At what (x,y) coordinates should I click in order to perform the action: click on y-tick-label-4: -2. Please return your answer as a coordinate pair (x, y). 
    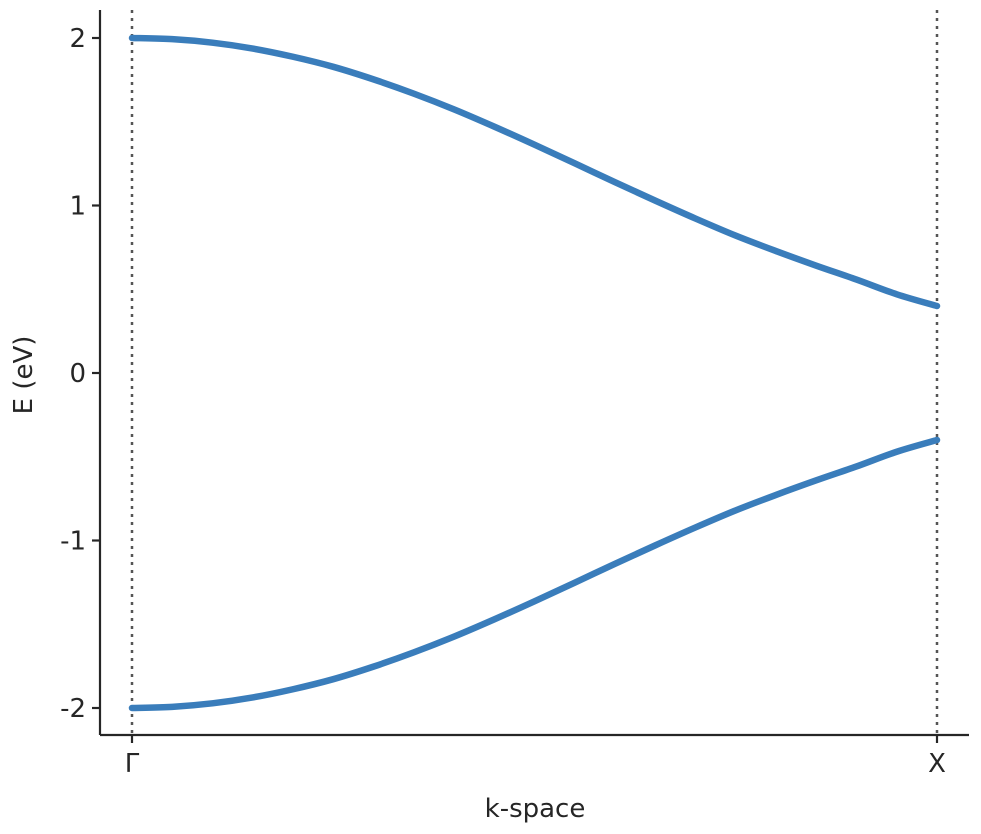
    Looking at the image, I should click on (73, 709).